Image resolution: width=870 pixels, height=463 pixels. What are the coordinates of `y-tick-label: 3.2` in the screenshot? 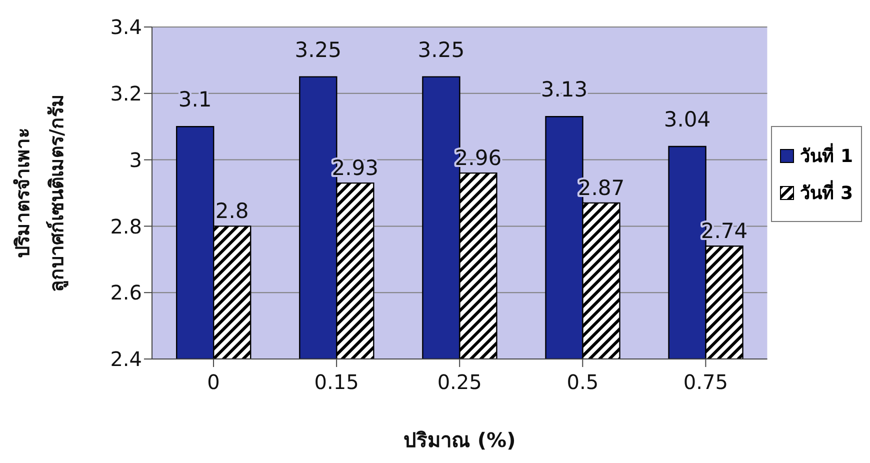 It's located at (126, 94).